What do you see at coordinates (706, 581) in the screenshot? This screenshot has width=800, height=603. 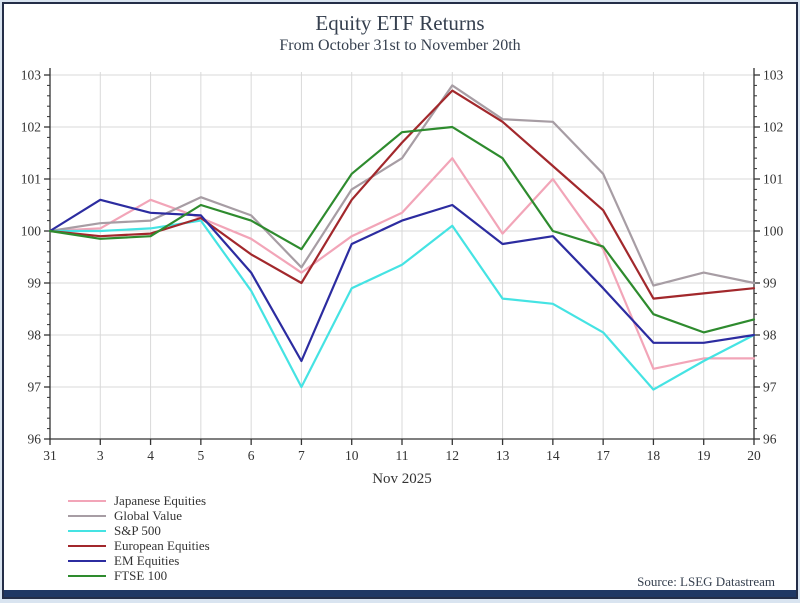 I see `source-note: Source: LSEG Datastream` at bounding box center [706, 581].